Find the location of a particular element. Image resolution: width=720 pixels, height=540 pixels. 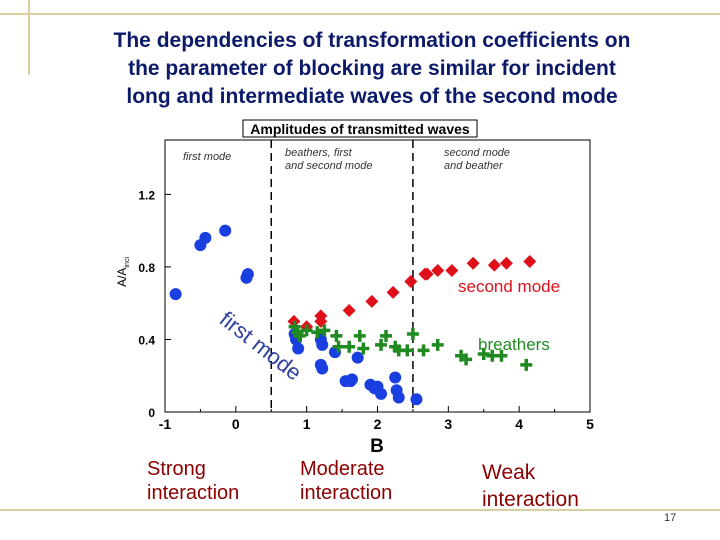

x-tick-label: -1 is located at coordinates (165, 424).